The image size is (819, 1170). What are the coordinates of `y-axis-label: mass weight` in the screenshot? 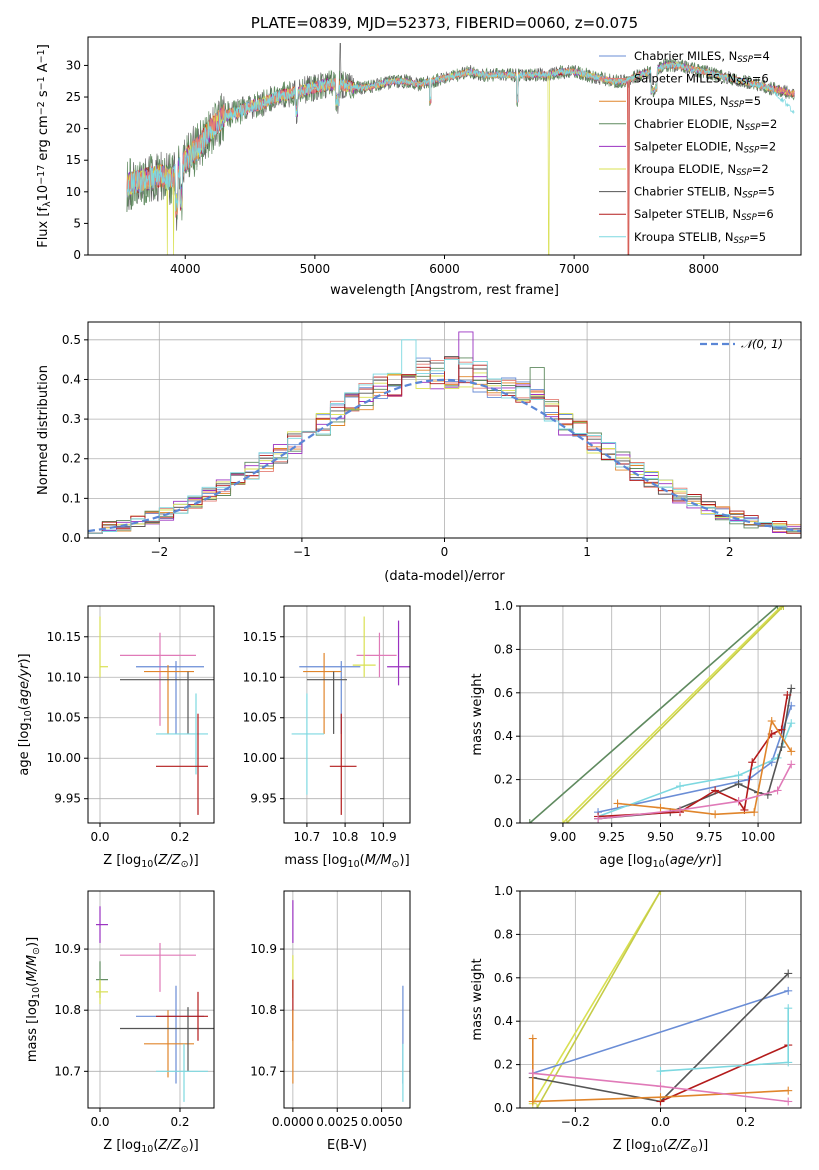 It's located at (477, 999).